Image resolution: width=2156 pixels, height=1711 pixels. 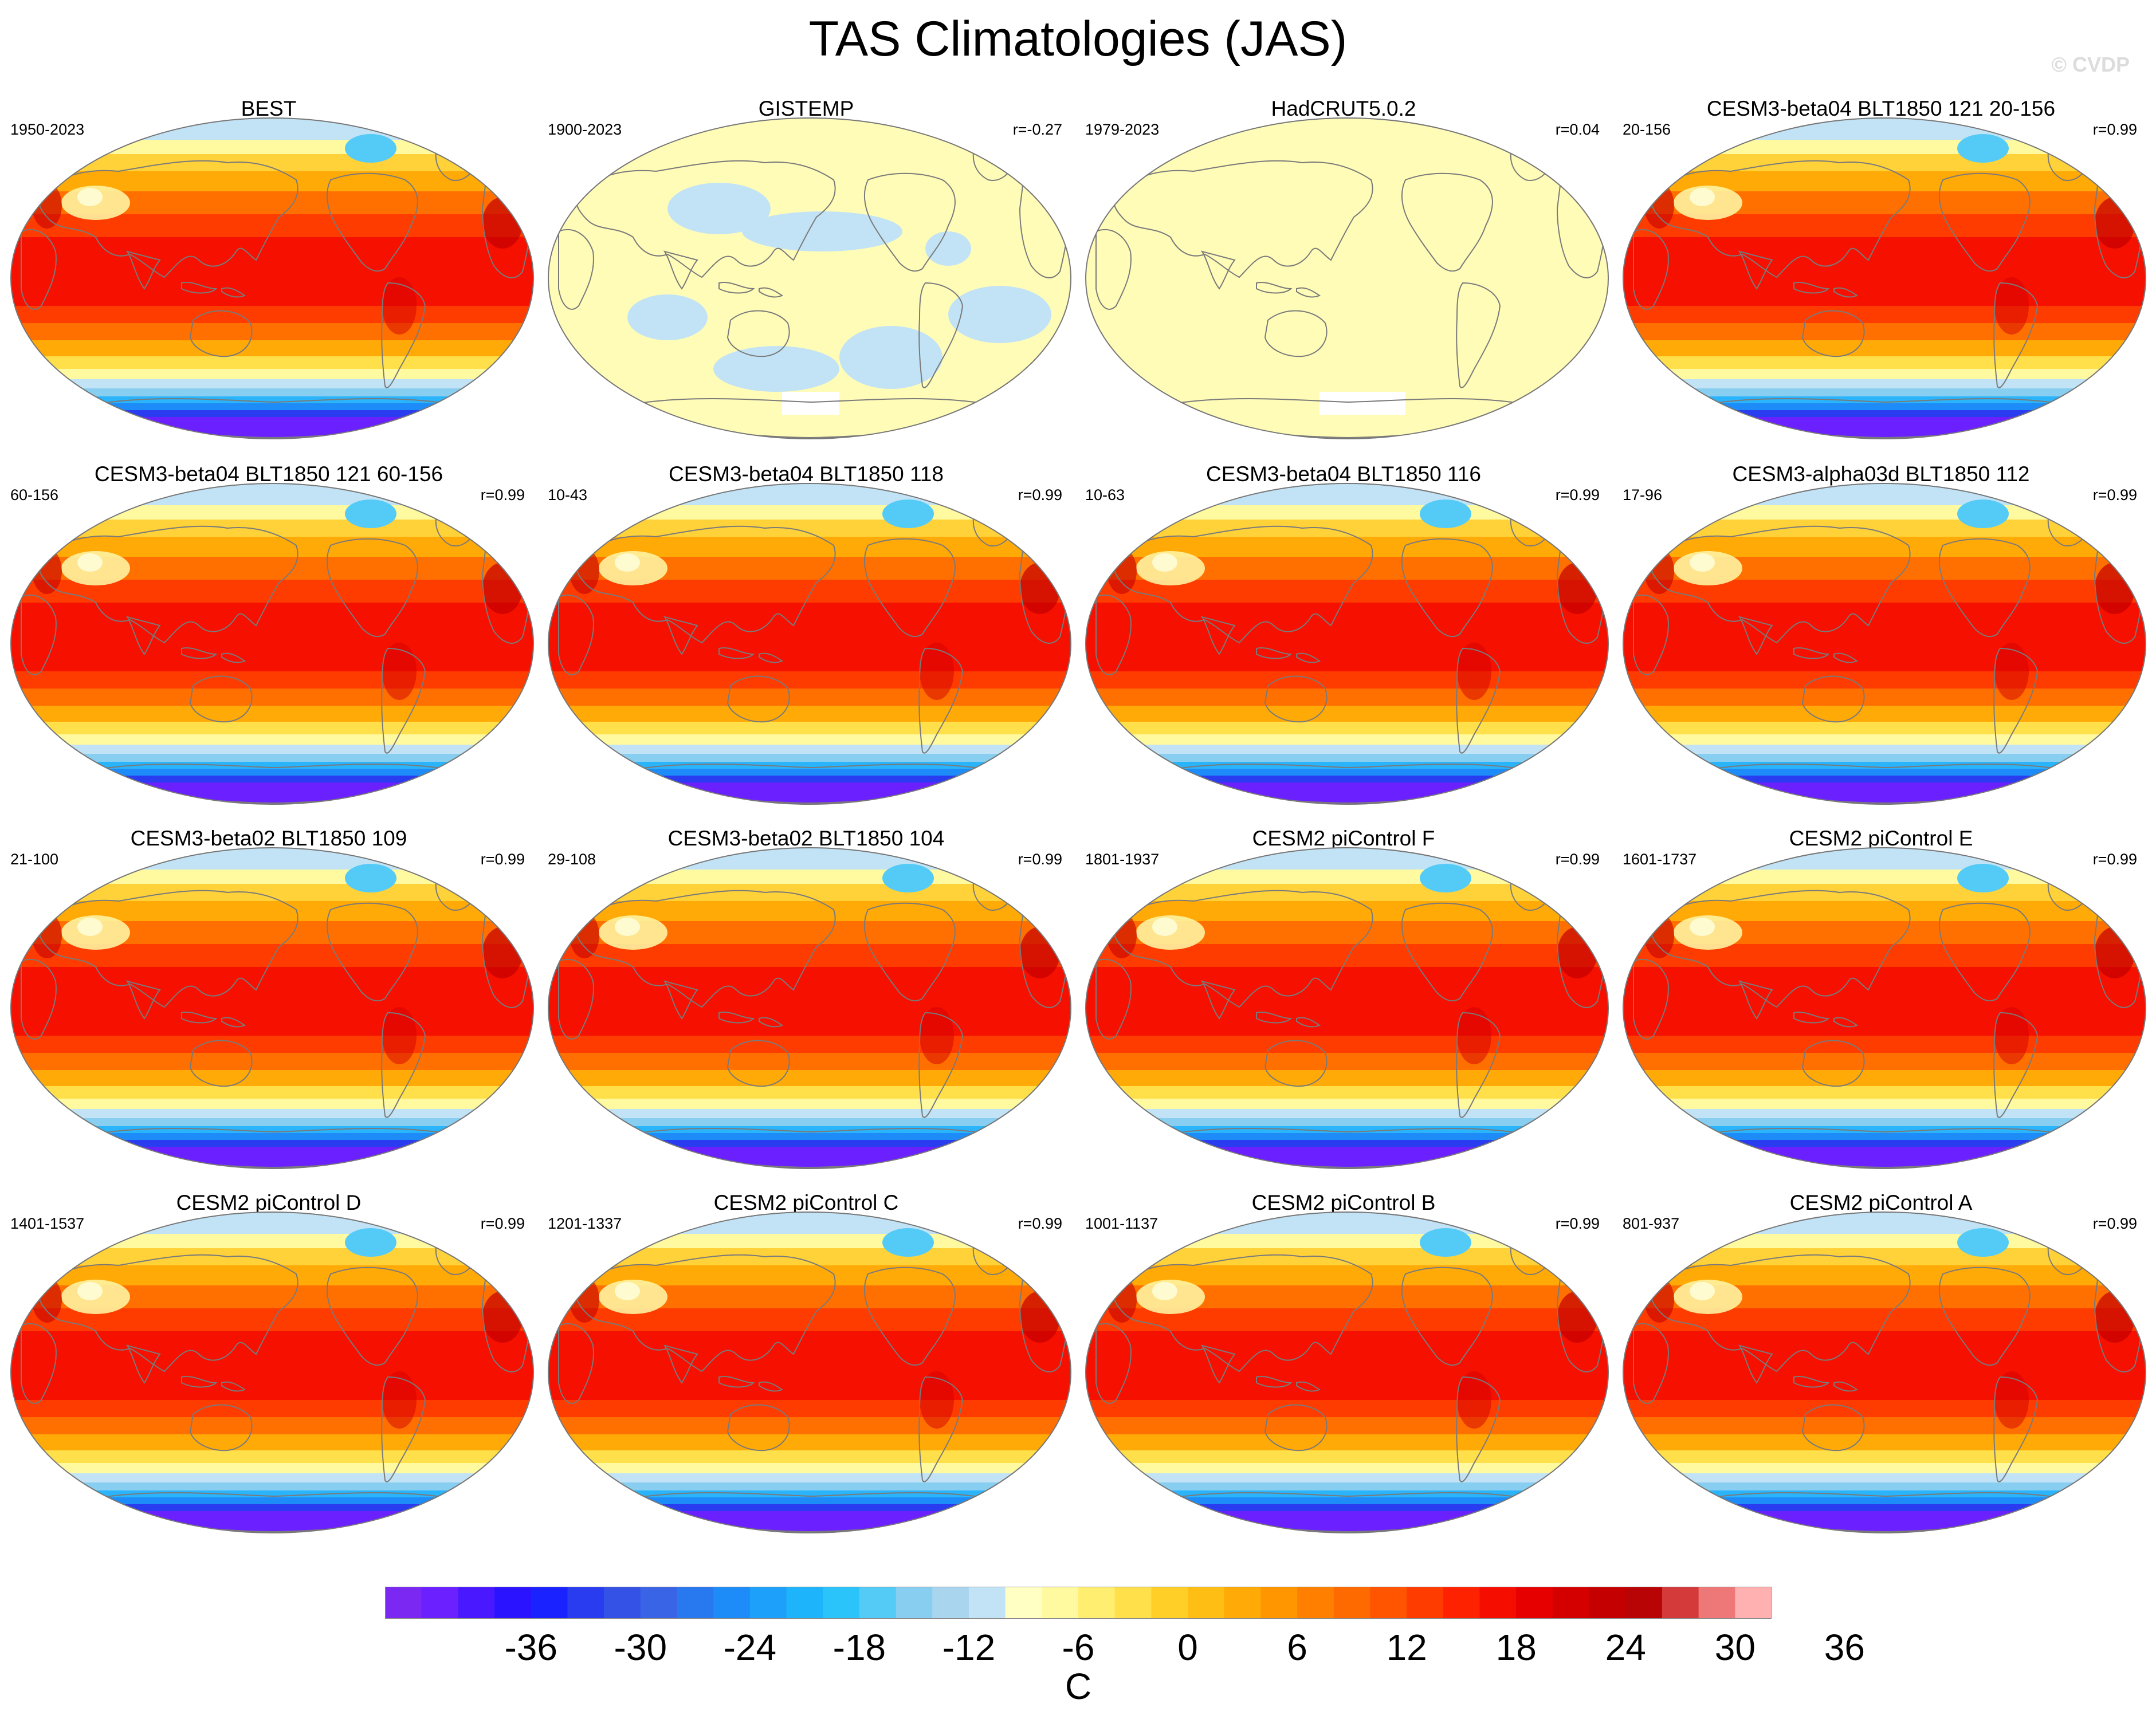 I want to click on panel-period: 17-96, so click(x=1643, y=495).